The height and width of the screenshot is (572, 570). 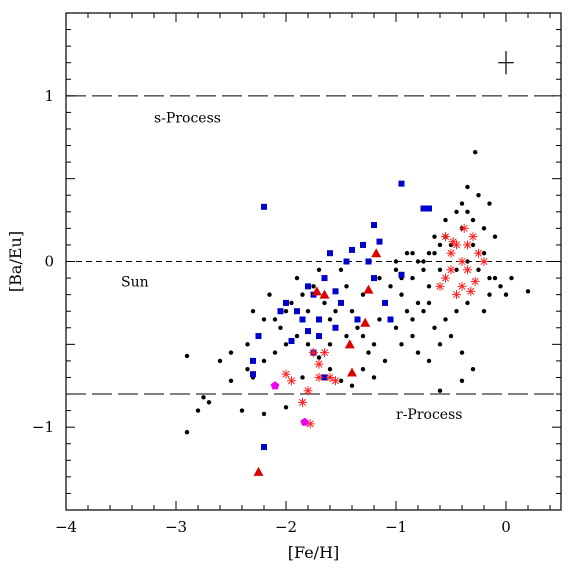 What do you see at coordinates (286, 527) in the screenshot?
I see `x-tick-label: −2` at bounding box center [286, 527].